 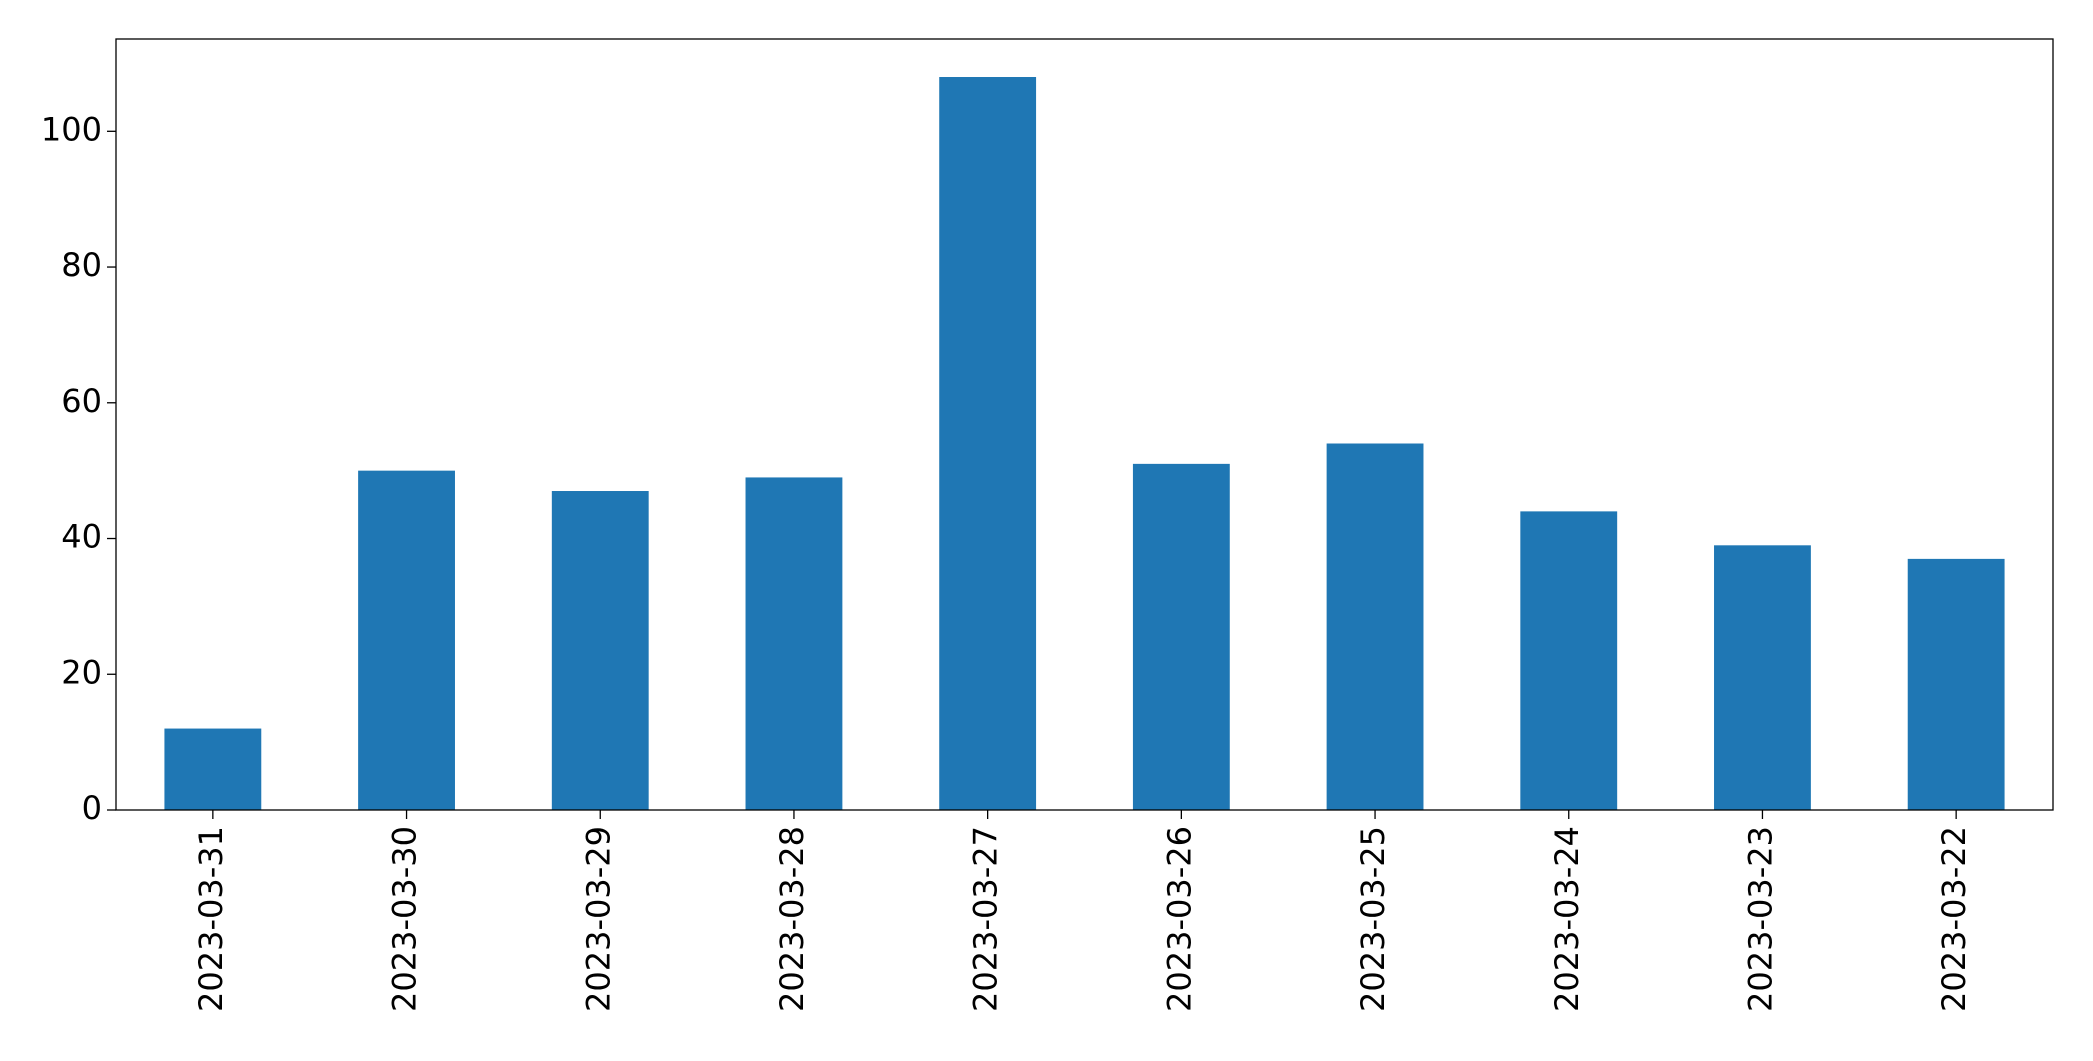 I want to click on x-tick-label: 2023-03-27, so click(x=986, y=919).